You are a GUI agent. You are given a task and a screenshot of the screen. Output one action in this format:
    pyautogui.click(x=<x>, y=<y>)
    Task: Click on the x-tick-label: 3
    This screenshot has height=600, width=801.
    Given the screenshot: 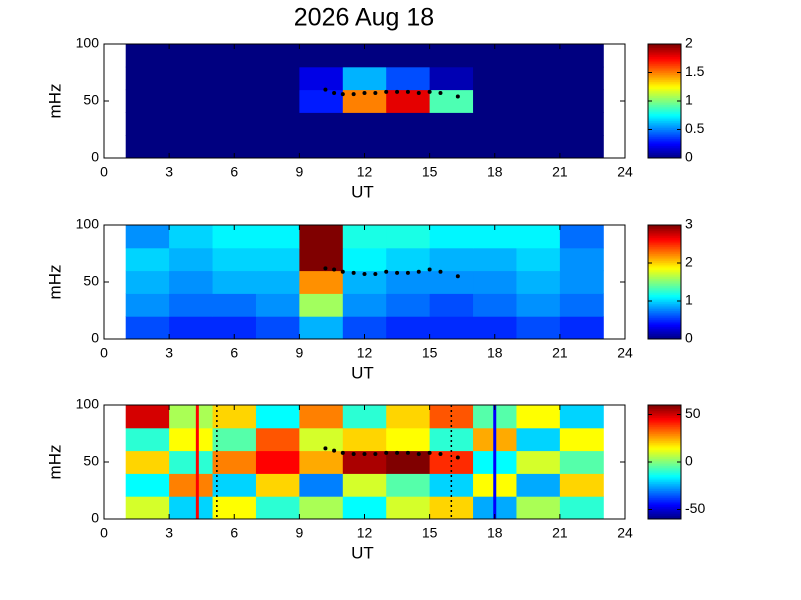 What is the action you would take?
    pyautogui.click(x=169, y=533)
    